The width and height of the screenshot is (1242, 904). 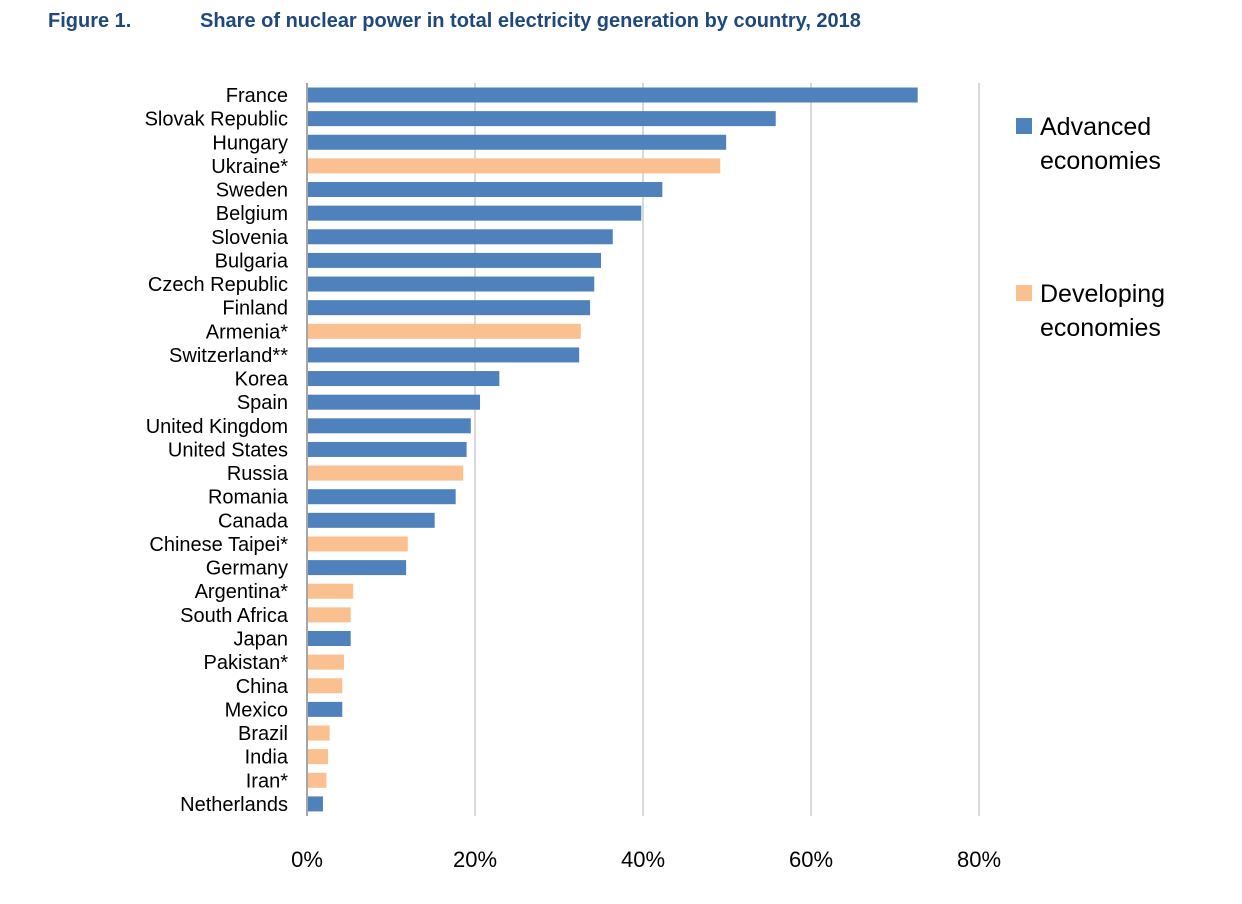 I want to click on x-tick-label: 60%, so click(x=811, y=859).